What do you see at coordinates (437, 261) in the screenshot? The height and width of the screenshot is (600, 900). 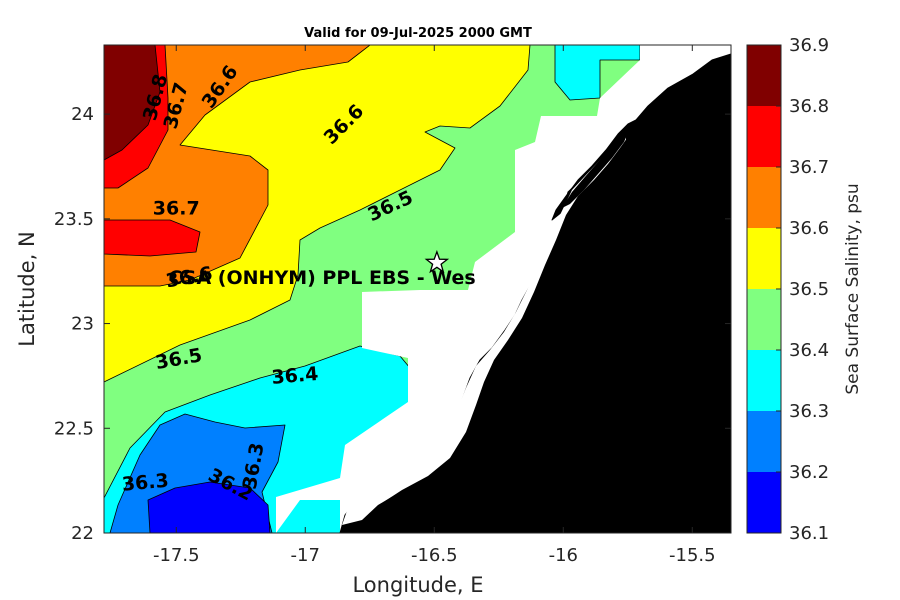 I see `star-icon` at bounding box center [437, 261].